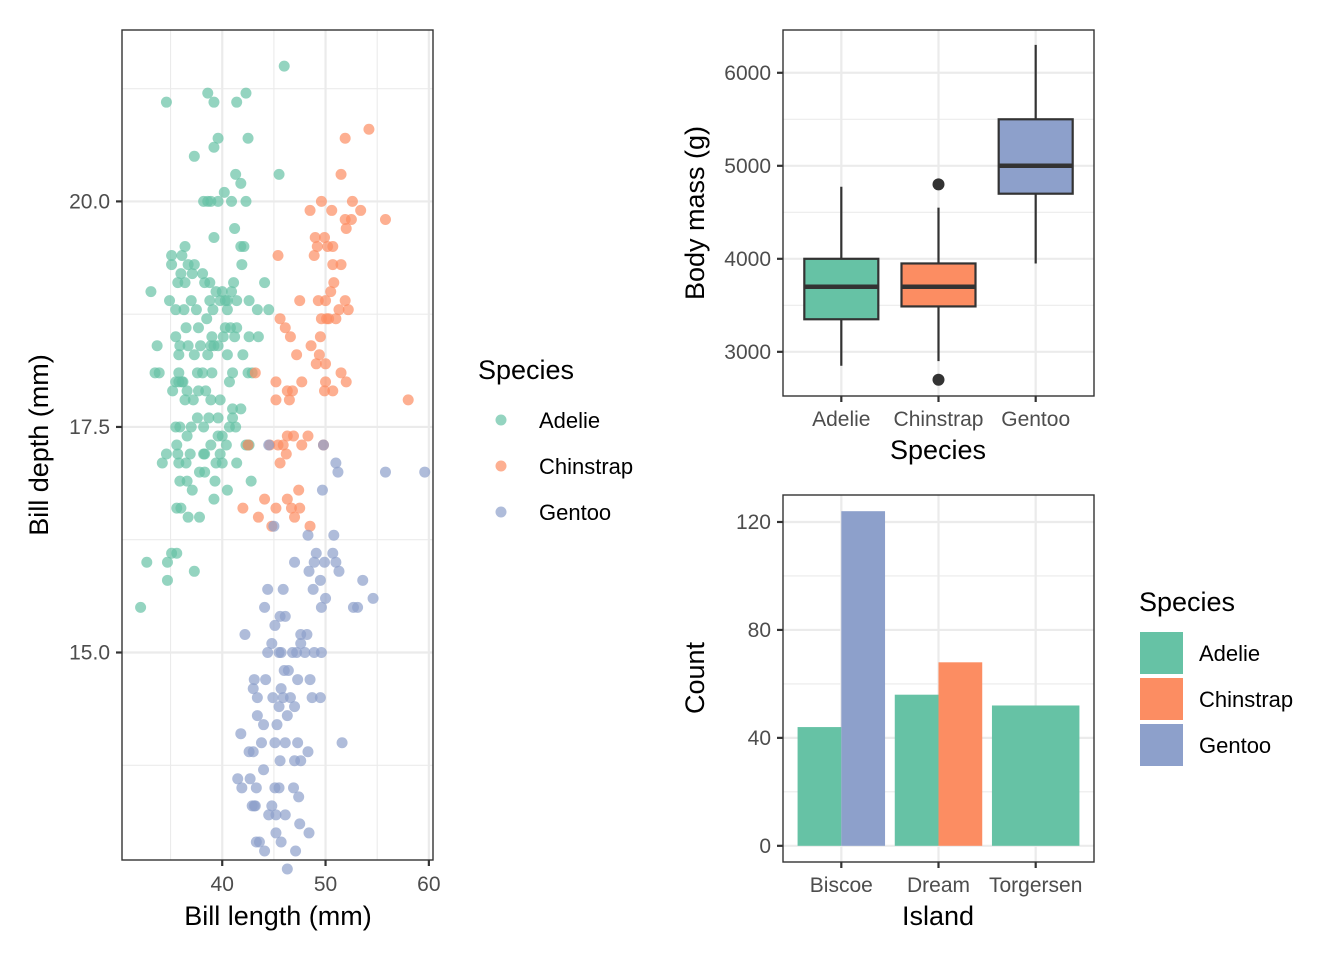 The height and width of the screenshot is (960, 1344). What do you see at coordinates (222, 884) in the screenshot?
I see `scatter-x-tick-label: 40` at bounding box center [222, 884].